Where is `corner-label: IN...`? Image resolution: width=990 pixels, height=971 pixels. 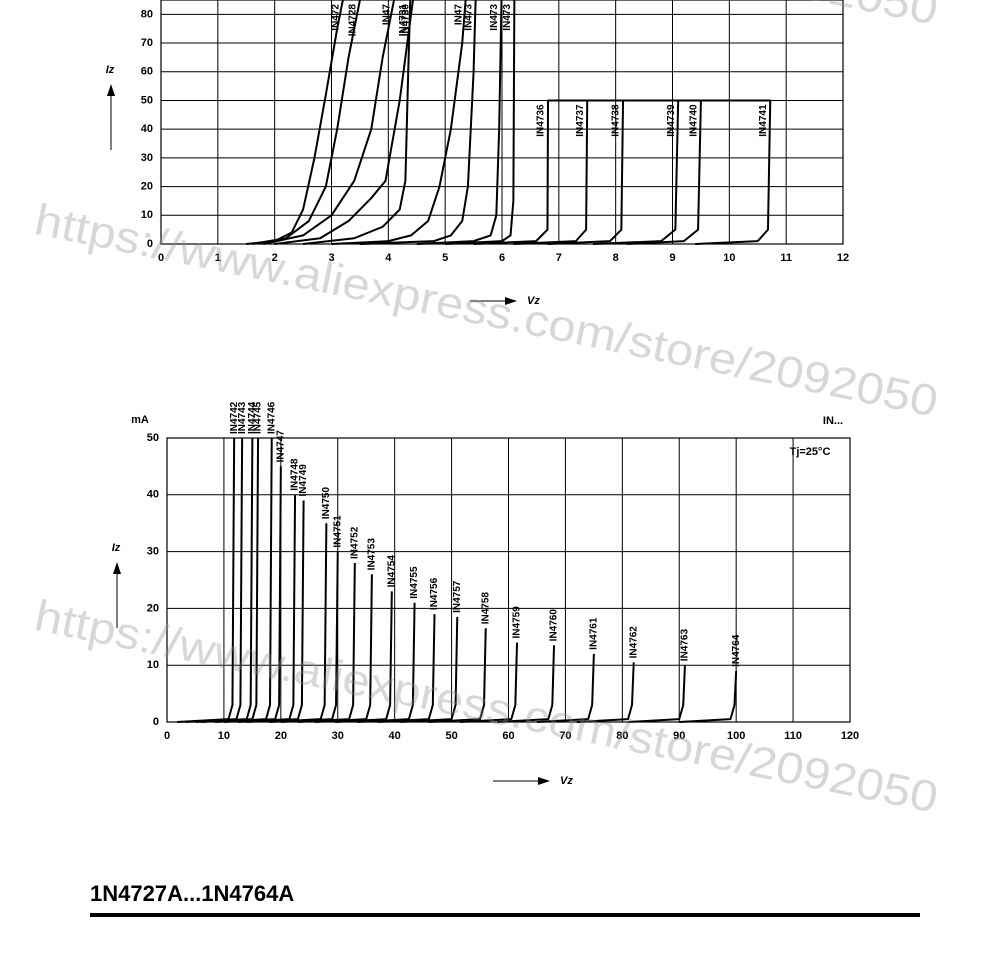 corner-label: IN... is located at coordinates (833, 421).